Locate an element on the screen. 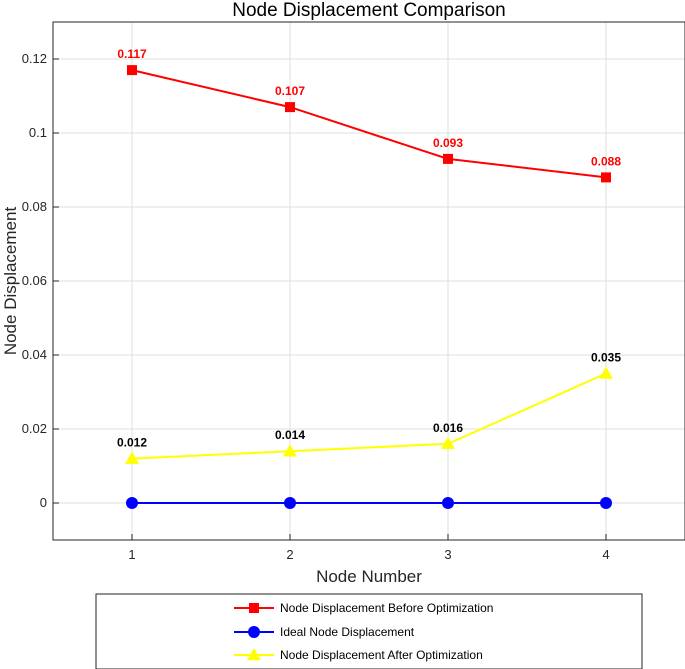  data-label: 0.014 is located at coordinates (290, 435).